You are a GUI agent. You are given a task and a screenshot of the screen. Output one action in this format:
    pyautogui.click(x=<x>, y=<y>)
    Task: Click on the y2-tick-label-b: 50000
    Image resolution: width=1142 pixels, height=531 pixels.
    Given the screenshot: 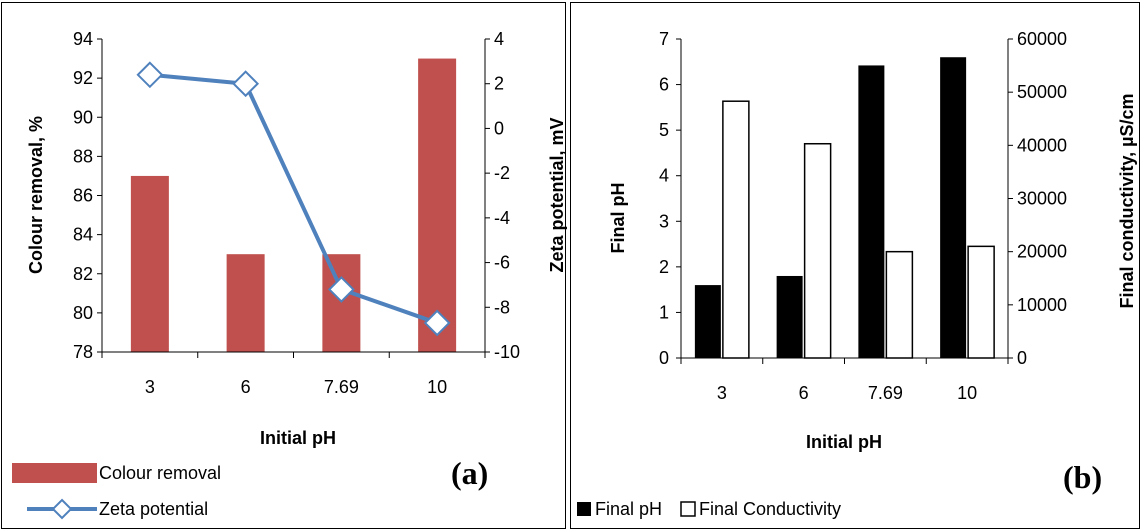 What is the action you would take?
    pyautogui.click(x=1042, y=92)
    